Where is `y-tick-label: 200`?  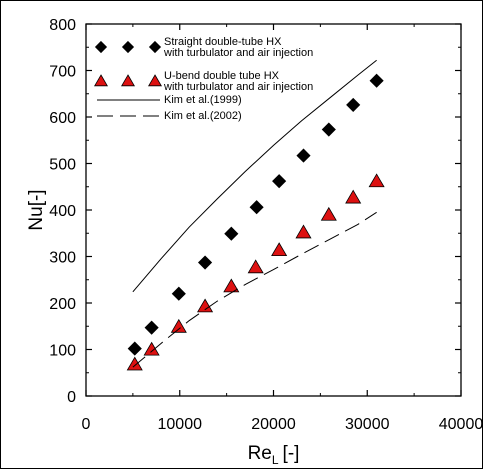
y-tick-label: 200 is located at coordinates (62, 304).